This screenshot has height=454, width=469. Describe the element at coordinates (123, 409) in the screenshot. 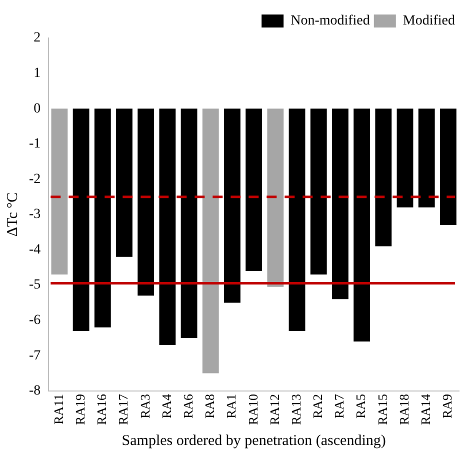

I see `x-tick-label: RA17` at that location.